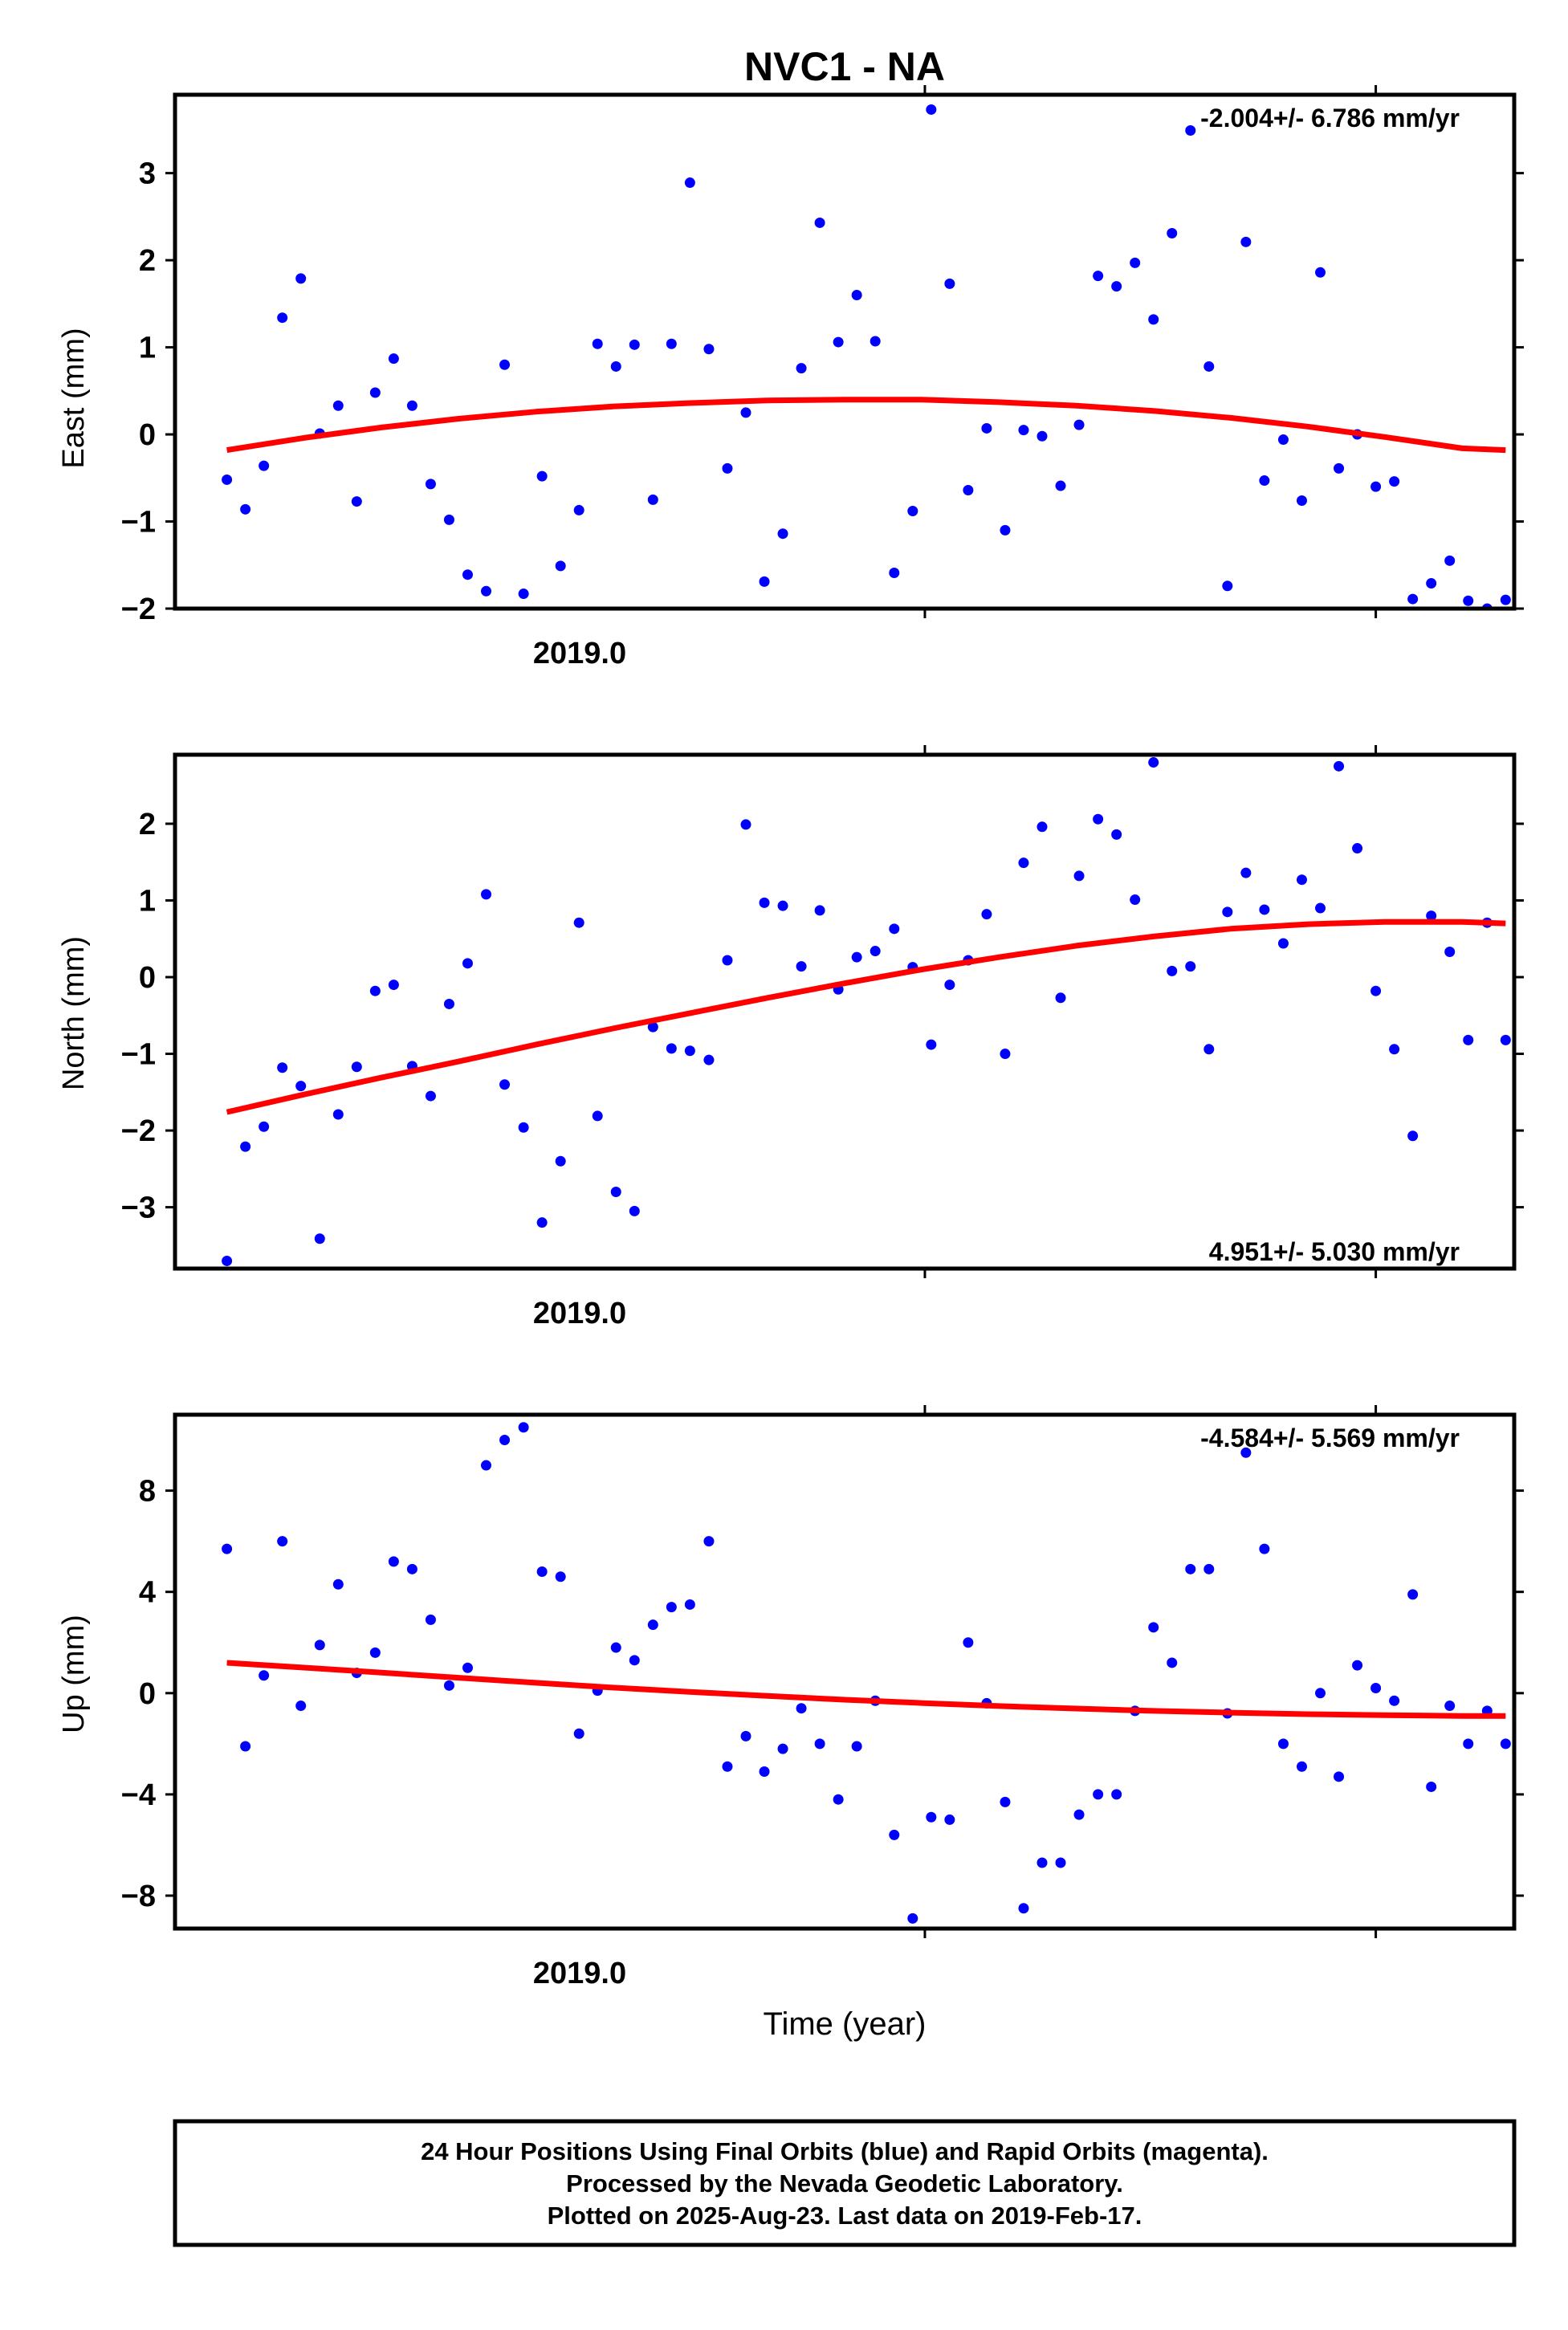 This screenshot has height=2330, width=1568. Describe the element at coordinates (138, 523) in the screenshot. I see `east-y-tick-label: −1` at that location.